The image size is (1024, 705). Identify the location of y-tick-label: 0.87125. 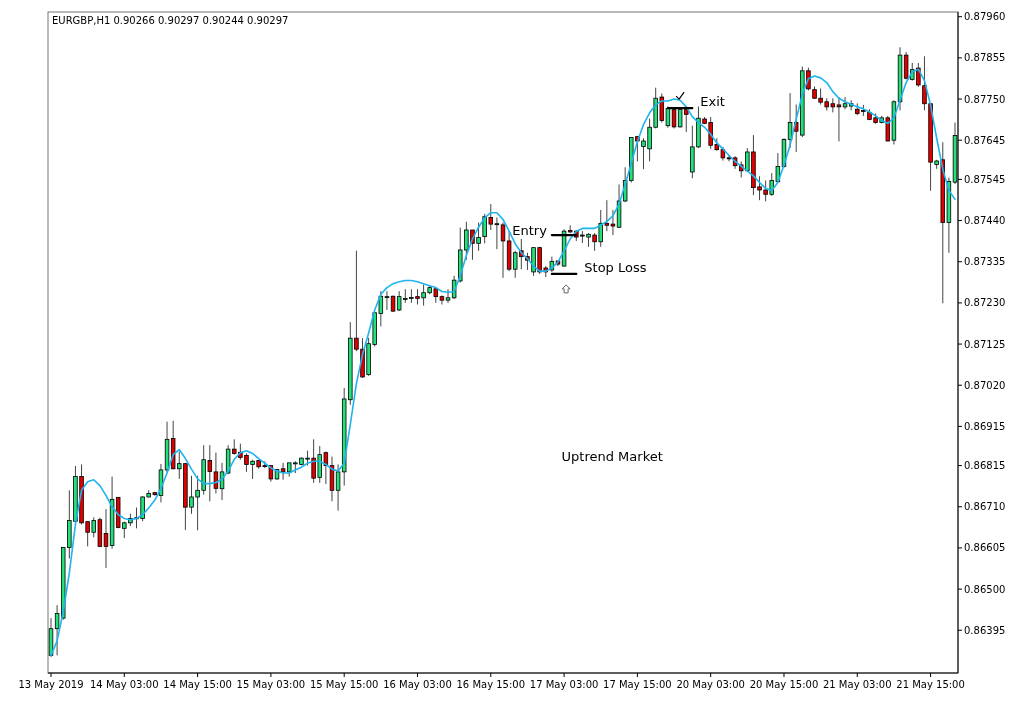
(985, 344).